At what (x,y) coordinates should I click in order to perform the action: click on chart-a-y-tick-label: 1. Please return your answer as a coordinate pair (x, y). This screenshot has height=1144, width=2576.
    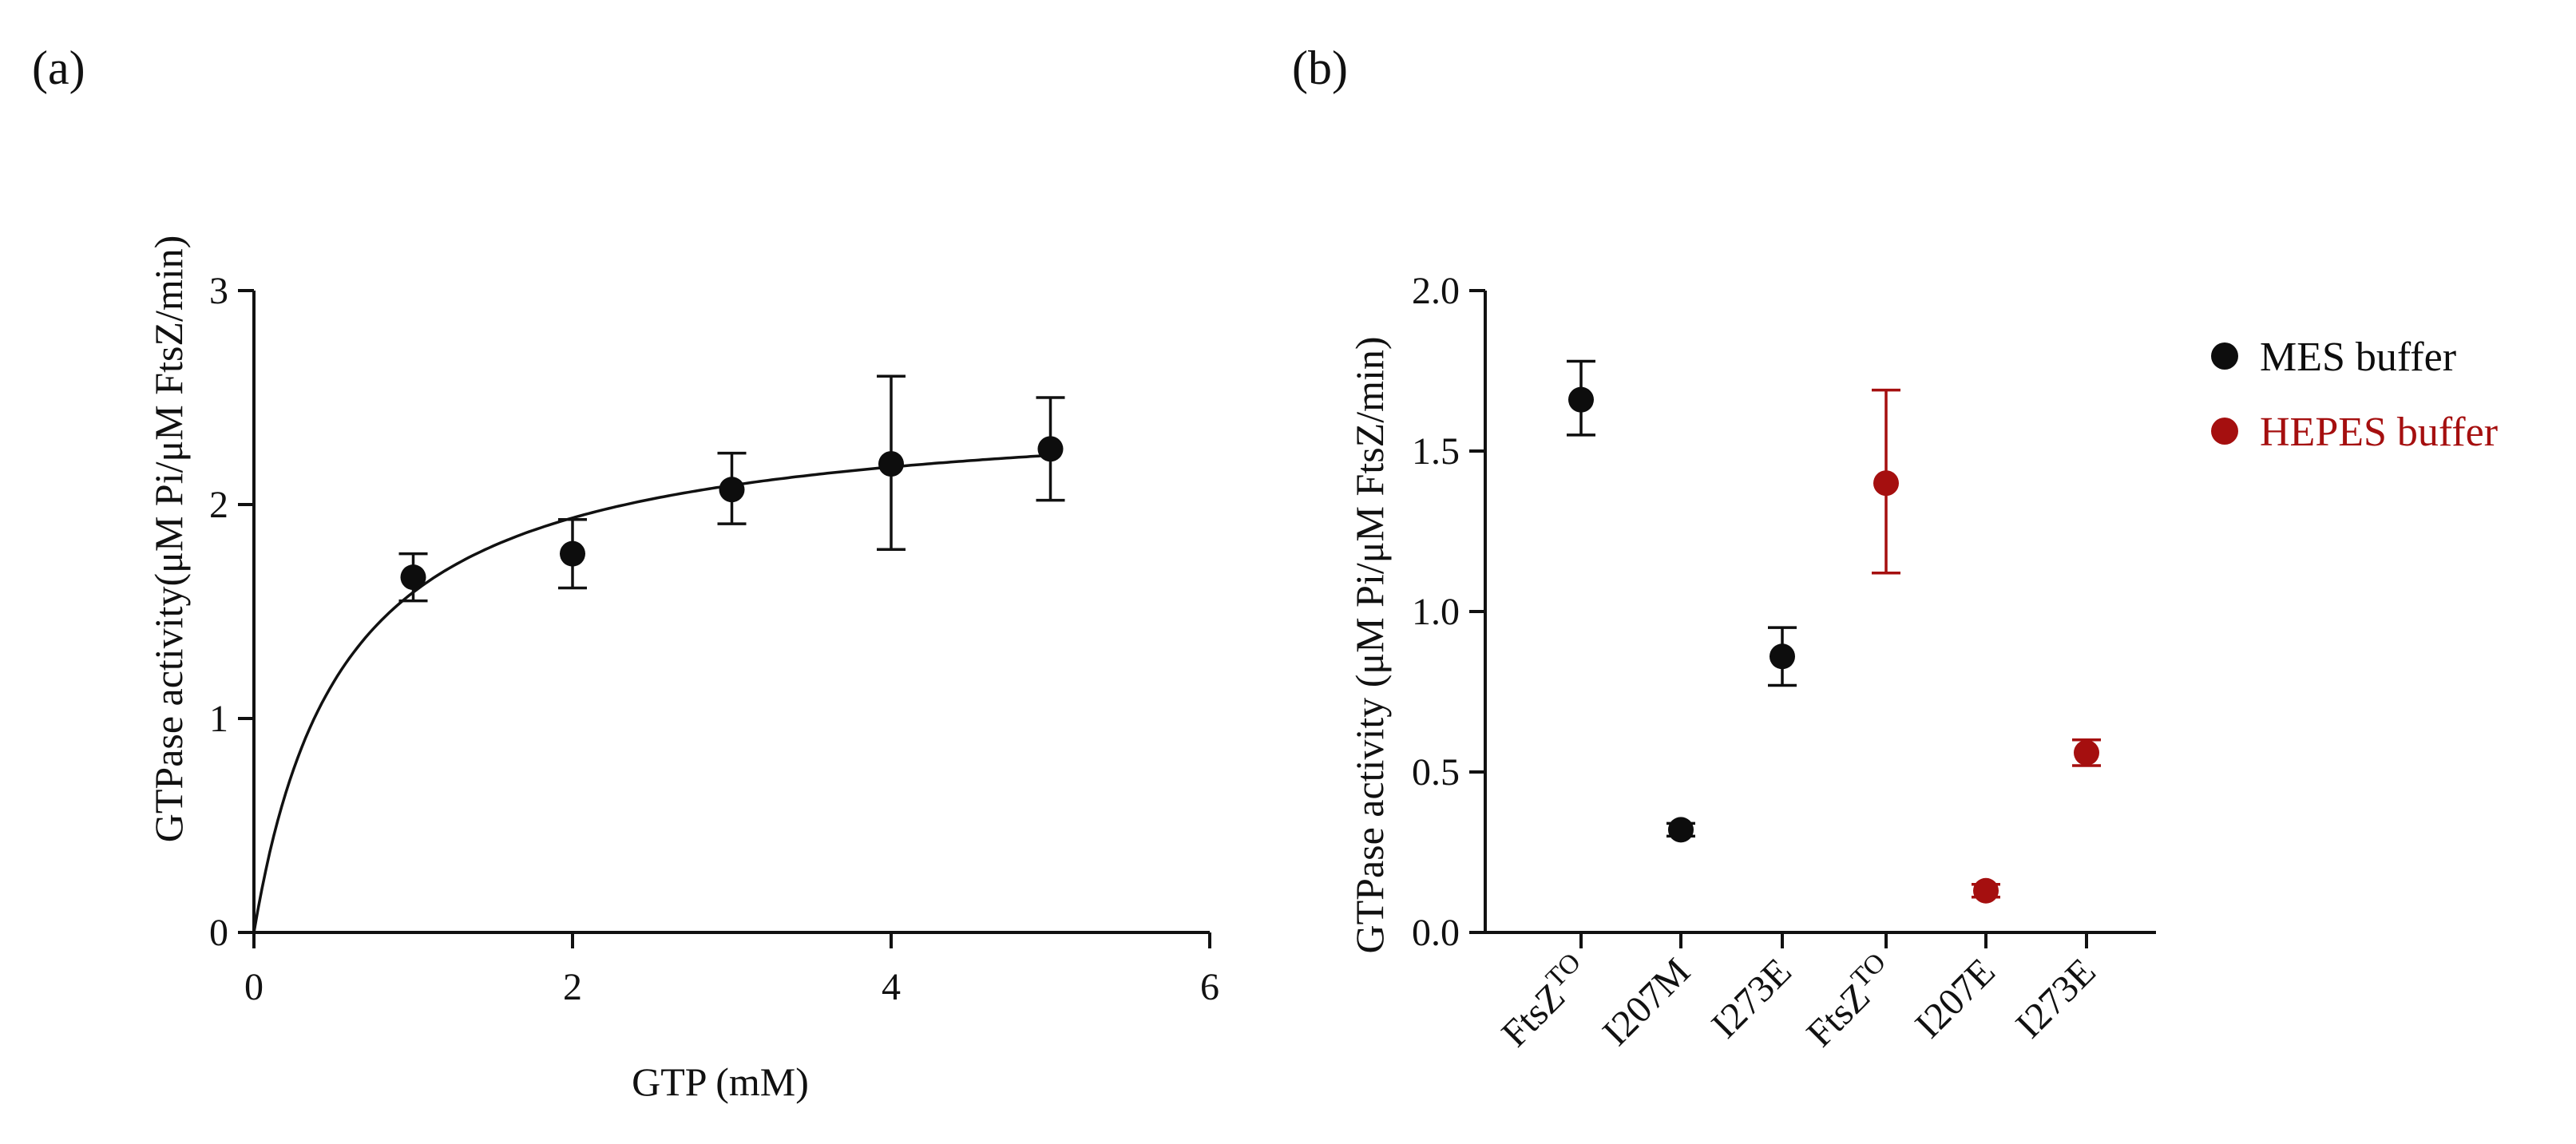
    Looking at the image, I should click on (218, 719).